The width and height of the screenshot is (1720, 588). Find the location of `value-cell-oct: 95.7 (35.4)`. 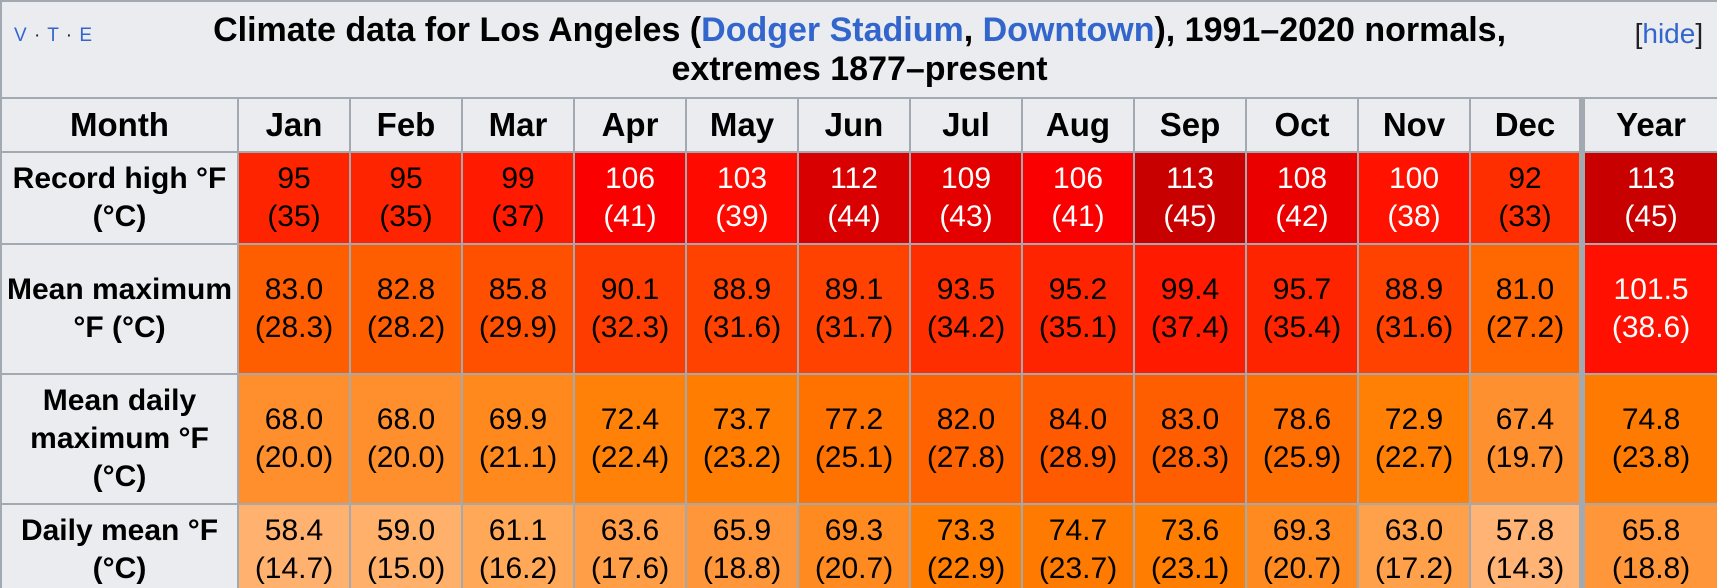

value-cell-oct: 95.7 (35.4) is located at coordinates (1302, 309).